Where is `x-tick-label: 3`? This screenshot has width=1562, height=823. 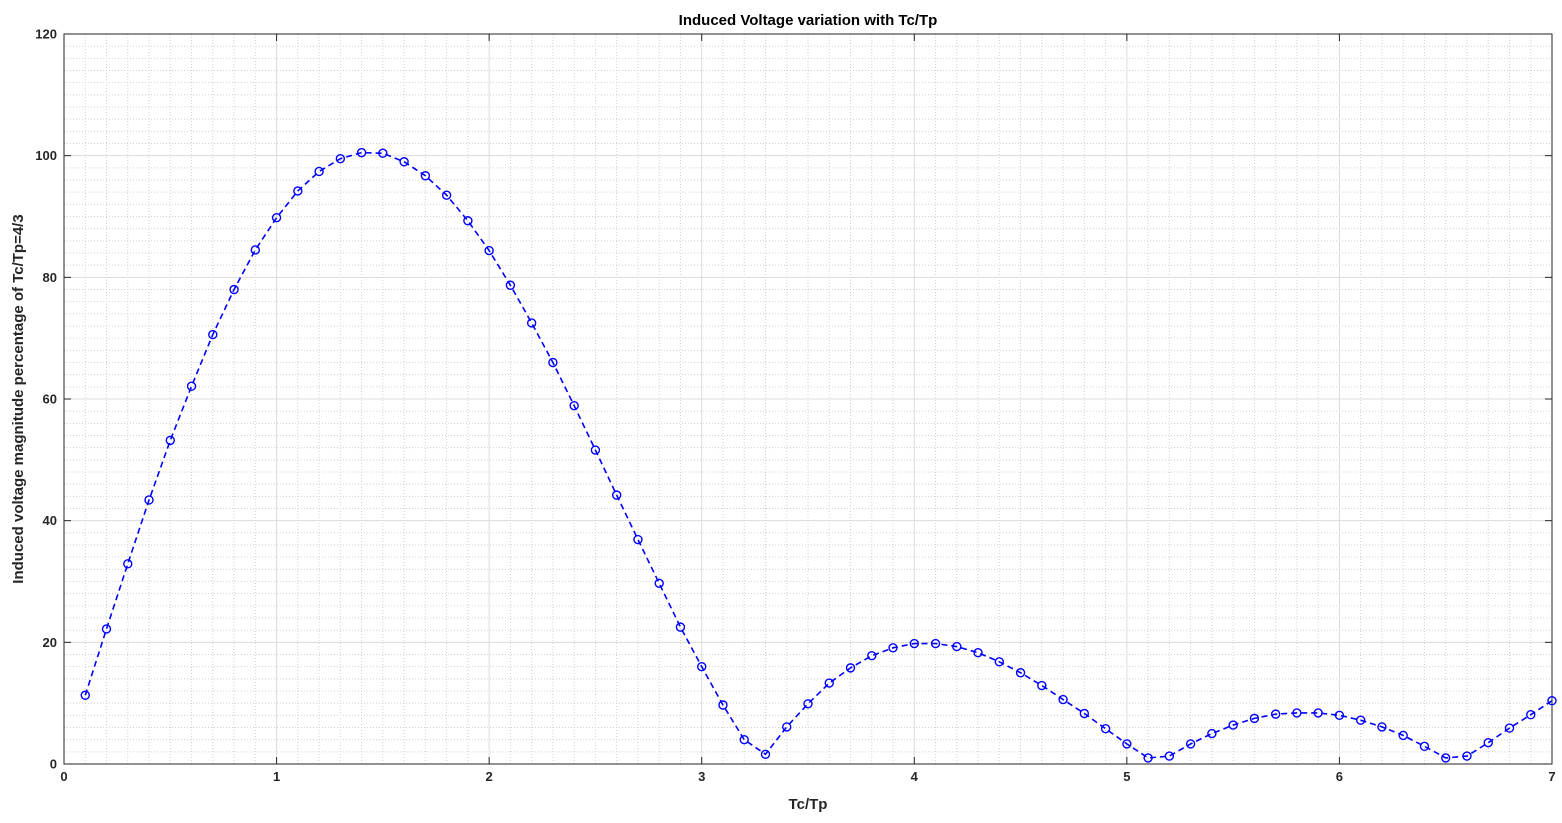 x-tick-label: 3 is located at coordinates (701, 776).